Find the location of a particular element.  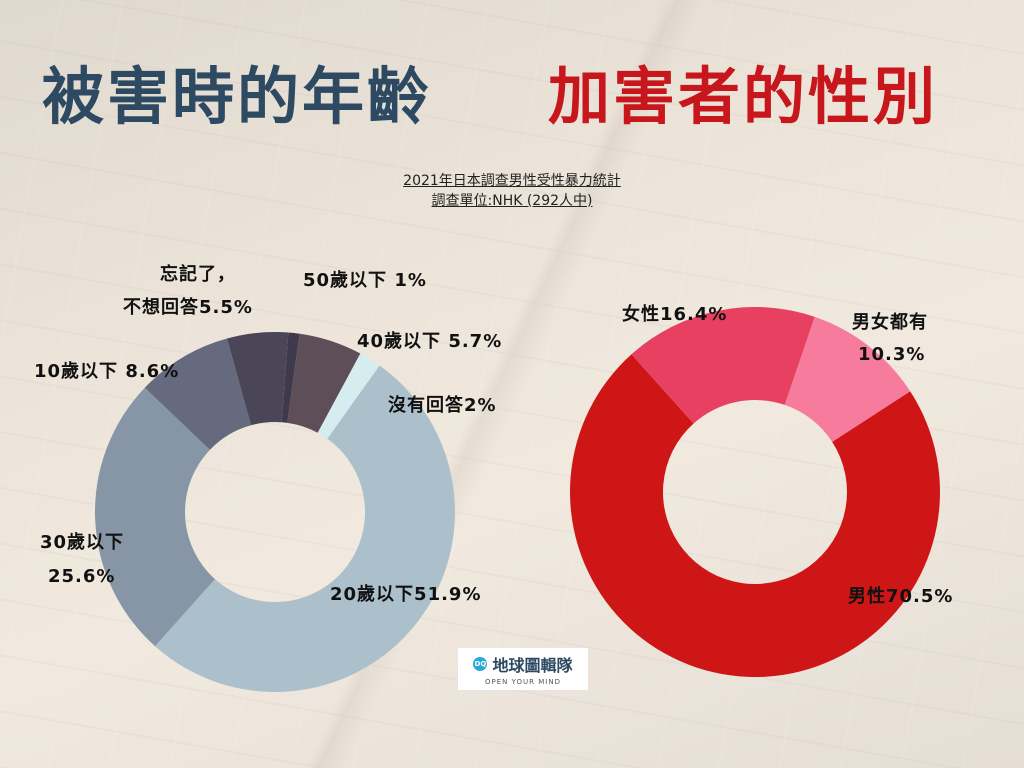

survey-subtitle: 2021年日本調查男性受性暴力統計 調查單位:NHK (292人中) is located at coordinates (512, 191).